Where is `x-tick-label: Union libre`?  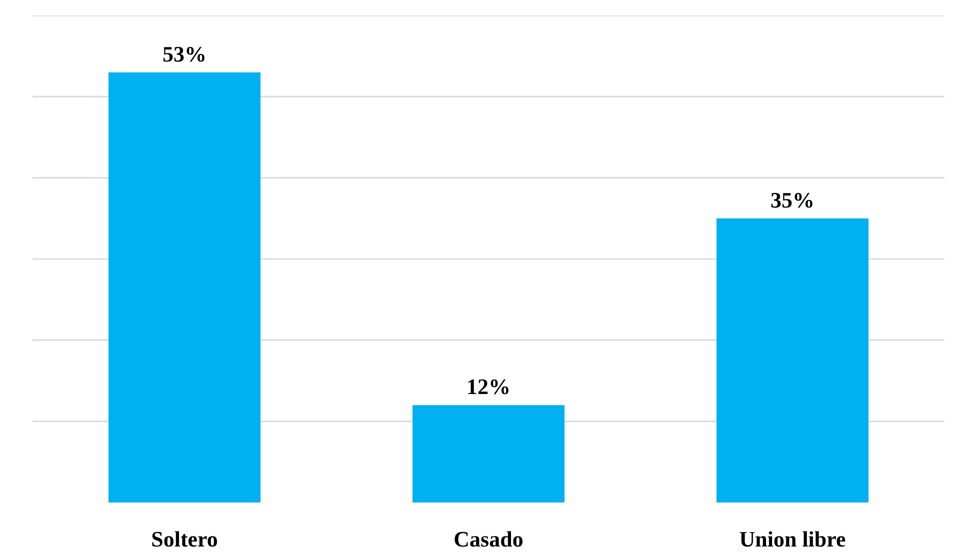 x-tick-label: Union libre is located at coordinates (792, 539).